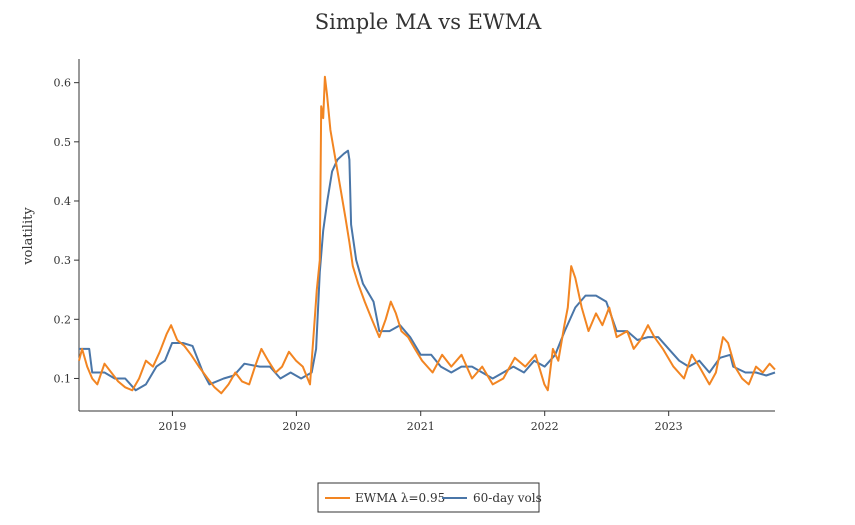 The height and width of the screenshot is (525, 855). I want to click on legend: EWMA λ=0.95 60-day vols, so click(429, 497).